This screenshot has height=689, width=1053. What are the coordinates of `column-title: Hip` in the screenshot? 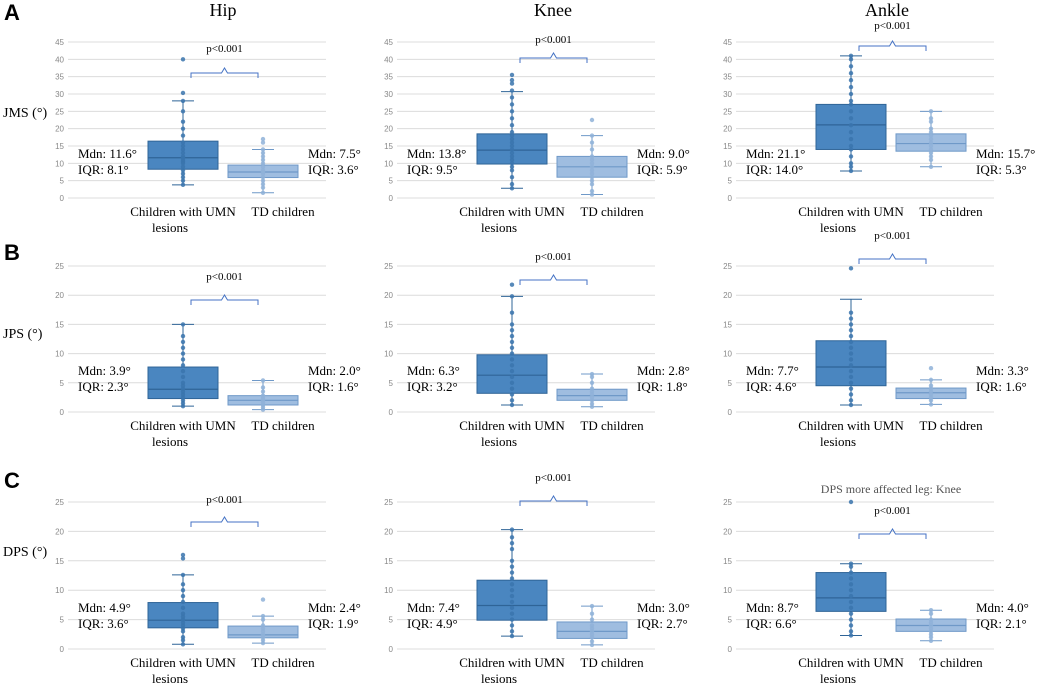 It's located at (223, 10).